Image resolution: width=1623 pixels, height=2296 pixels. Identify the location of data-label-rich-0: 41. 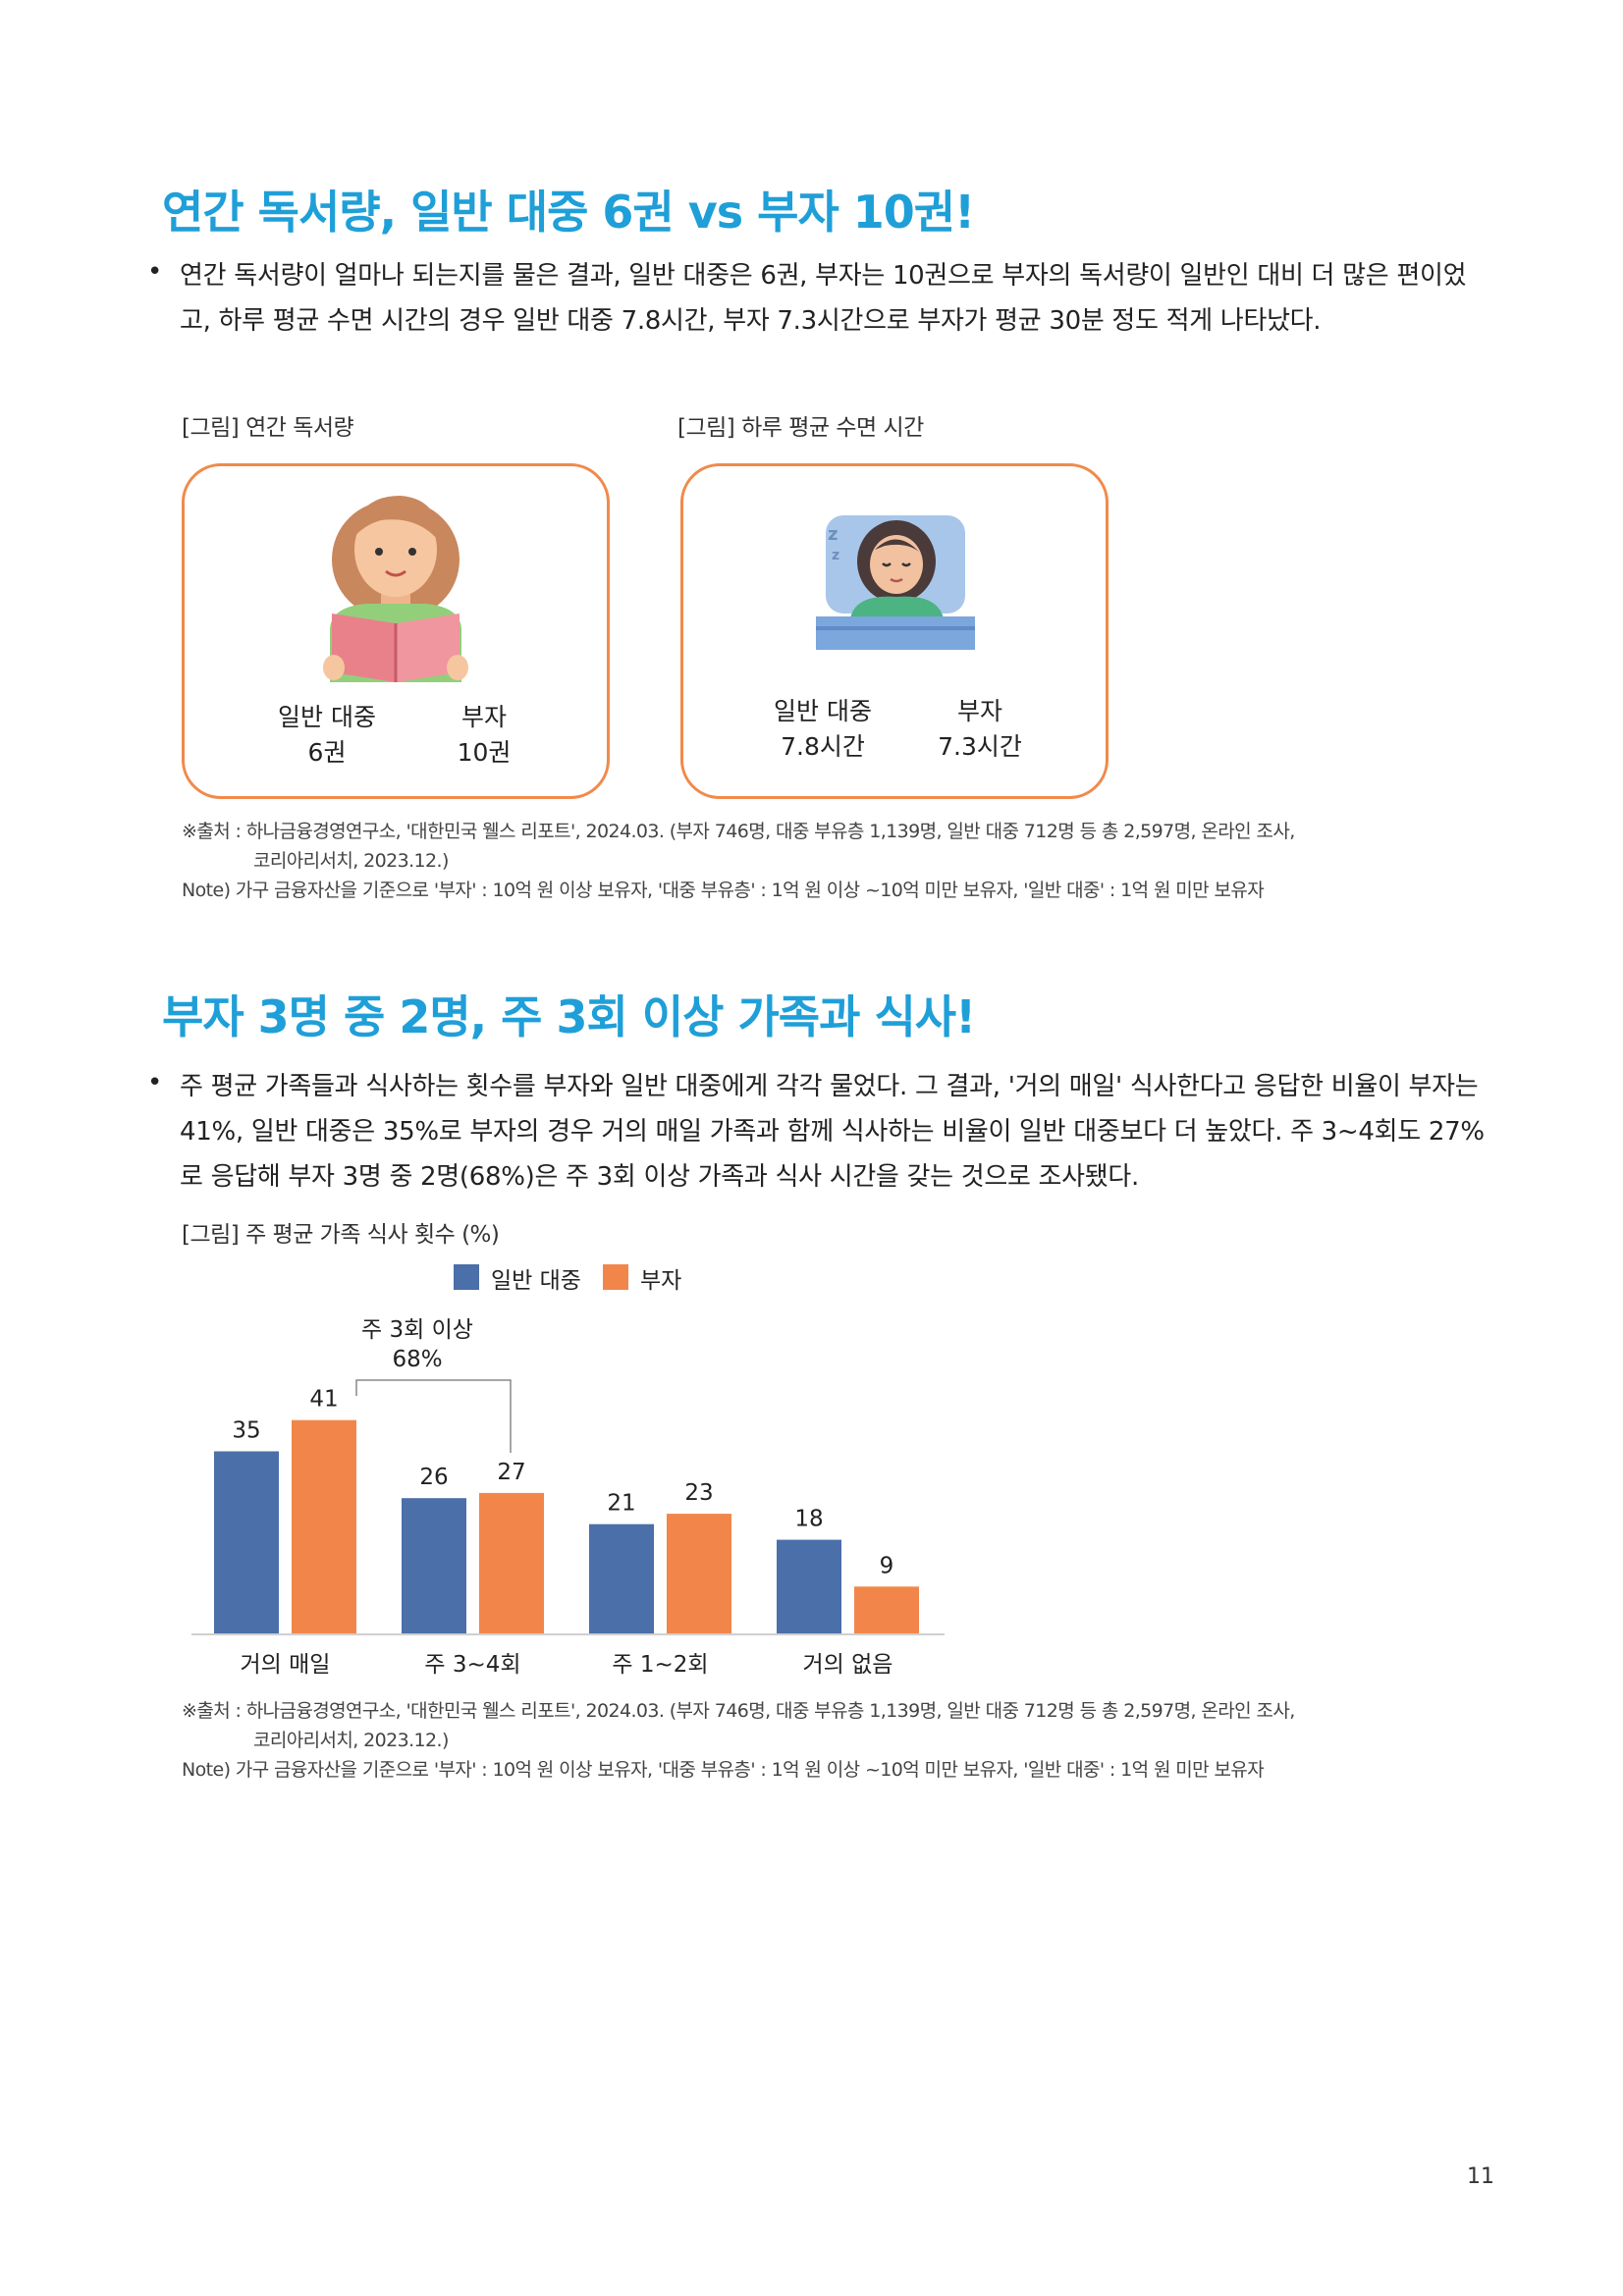
(323, 1400).